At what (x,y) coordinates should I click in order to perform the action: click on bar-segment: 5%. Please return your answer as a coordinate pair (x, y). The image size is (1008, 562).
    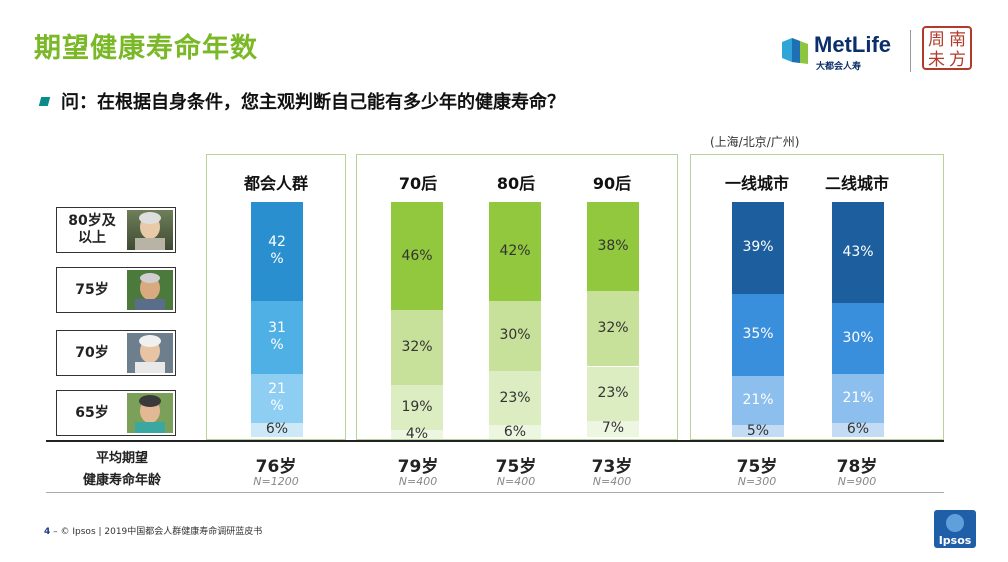
    Looking at the image, I should click on (758, 430).